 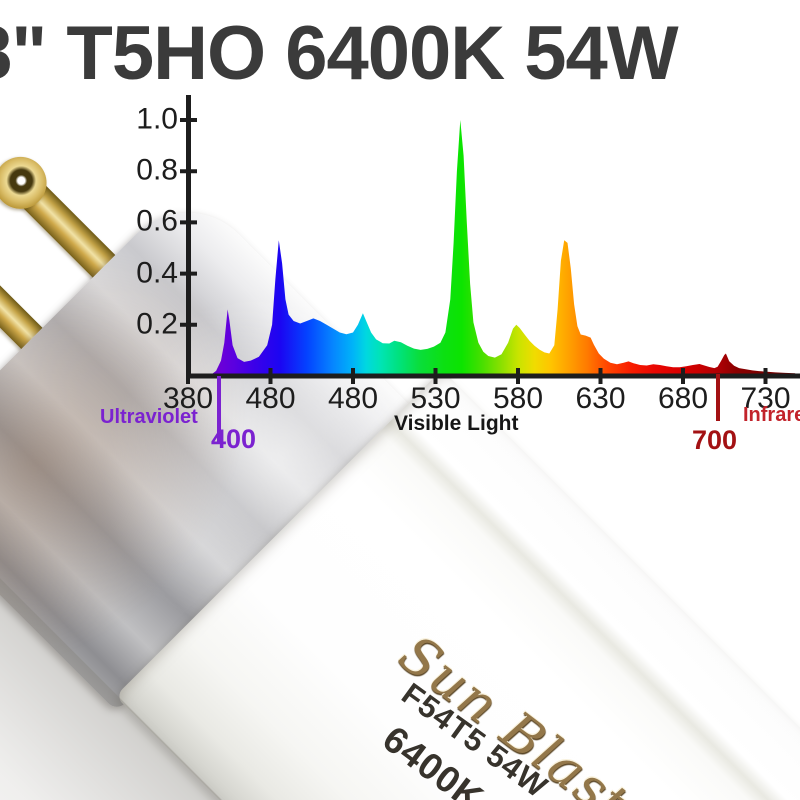 What do you see at coordinates (715, 440) in the screenshot?
I see `ir-wavelength-value: 700` at bounding box center [715, 440].